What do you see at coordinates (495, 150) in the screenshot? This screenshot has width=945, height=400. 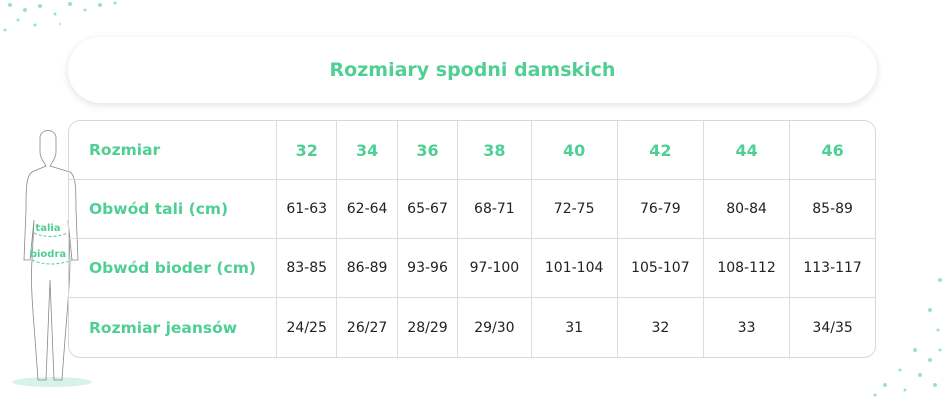 I see `size-cell: 38` at bounding box center [495, 150].